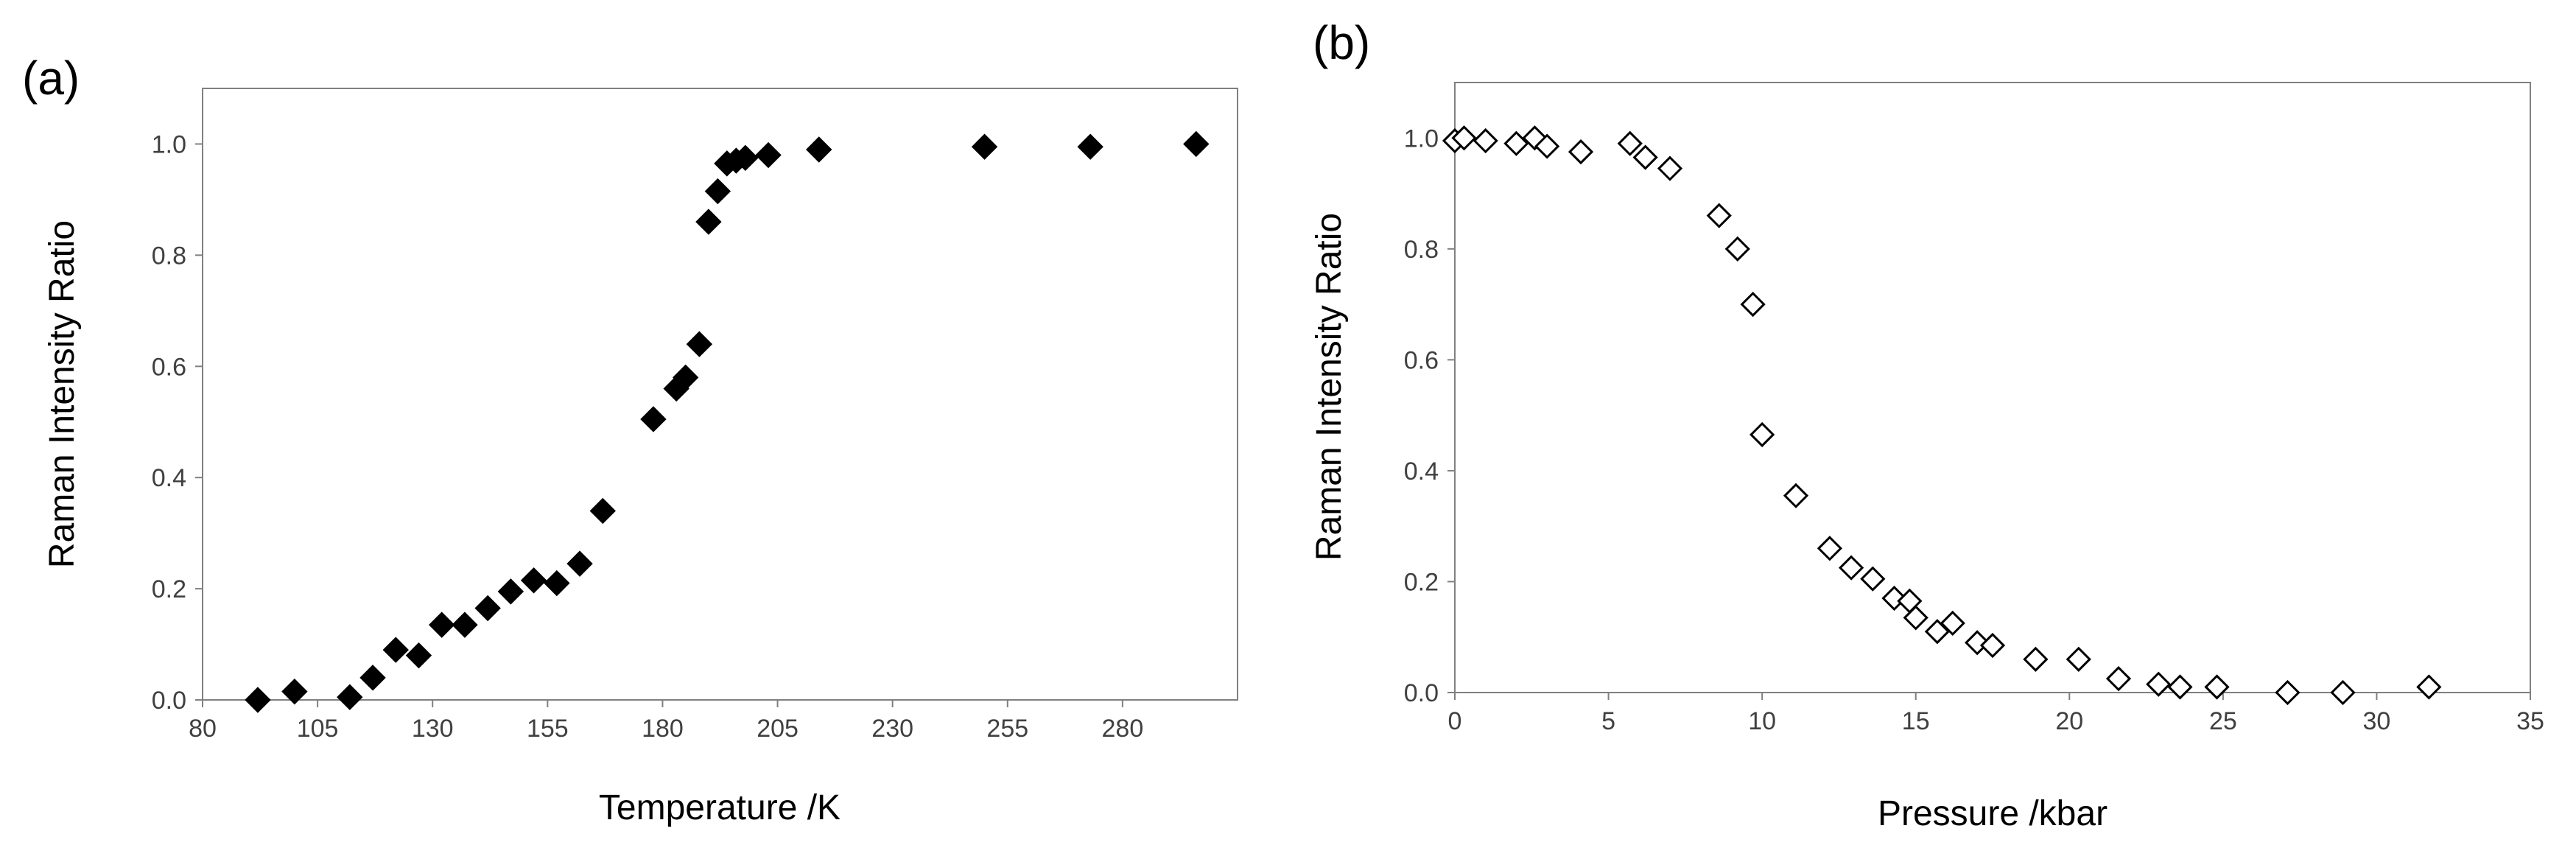 This screenshot has width=2576, height=848. I want to click on x-tick-label: 230, so click(892, 729).